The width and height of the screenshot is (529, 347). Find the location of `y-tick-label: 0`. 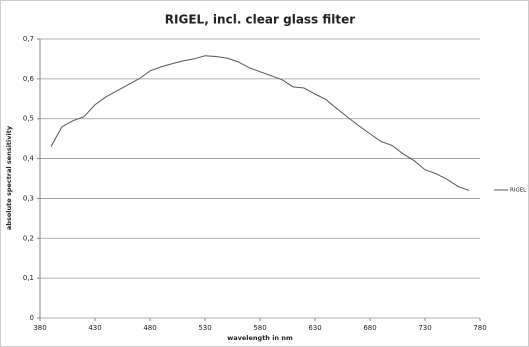

y-tick-label: 0 is located at coordinates (32, 318).